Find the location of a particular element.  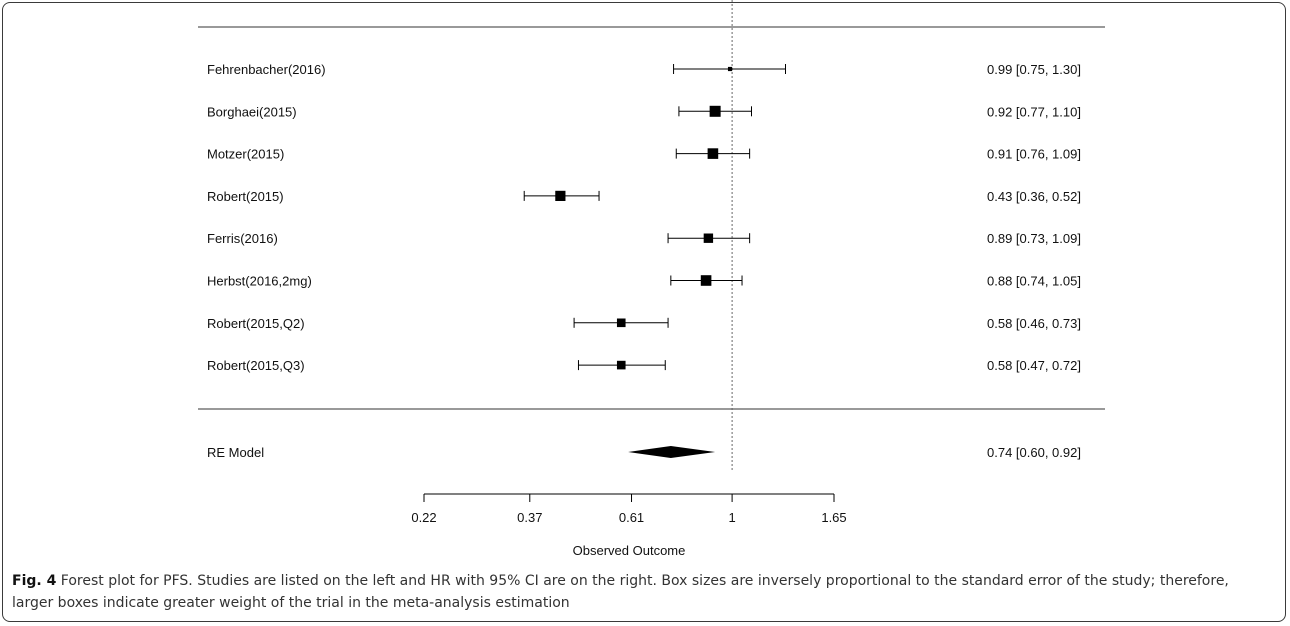

axis-tick-label: 0.22 is located at coordinates (423, 517).